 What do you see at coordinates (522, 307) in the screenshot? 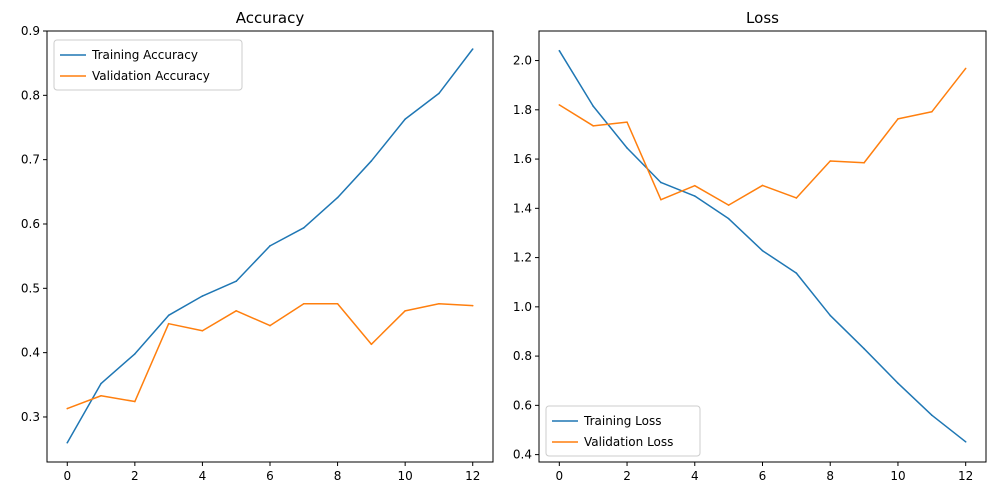
I see `y-tick-label: 1.0` at bounding box center [522, 307].